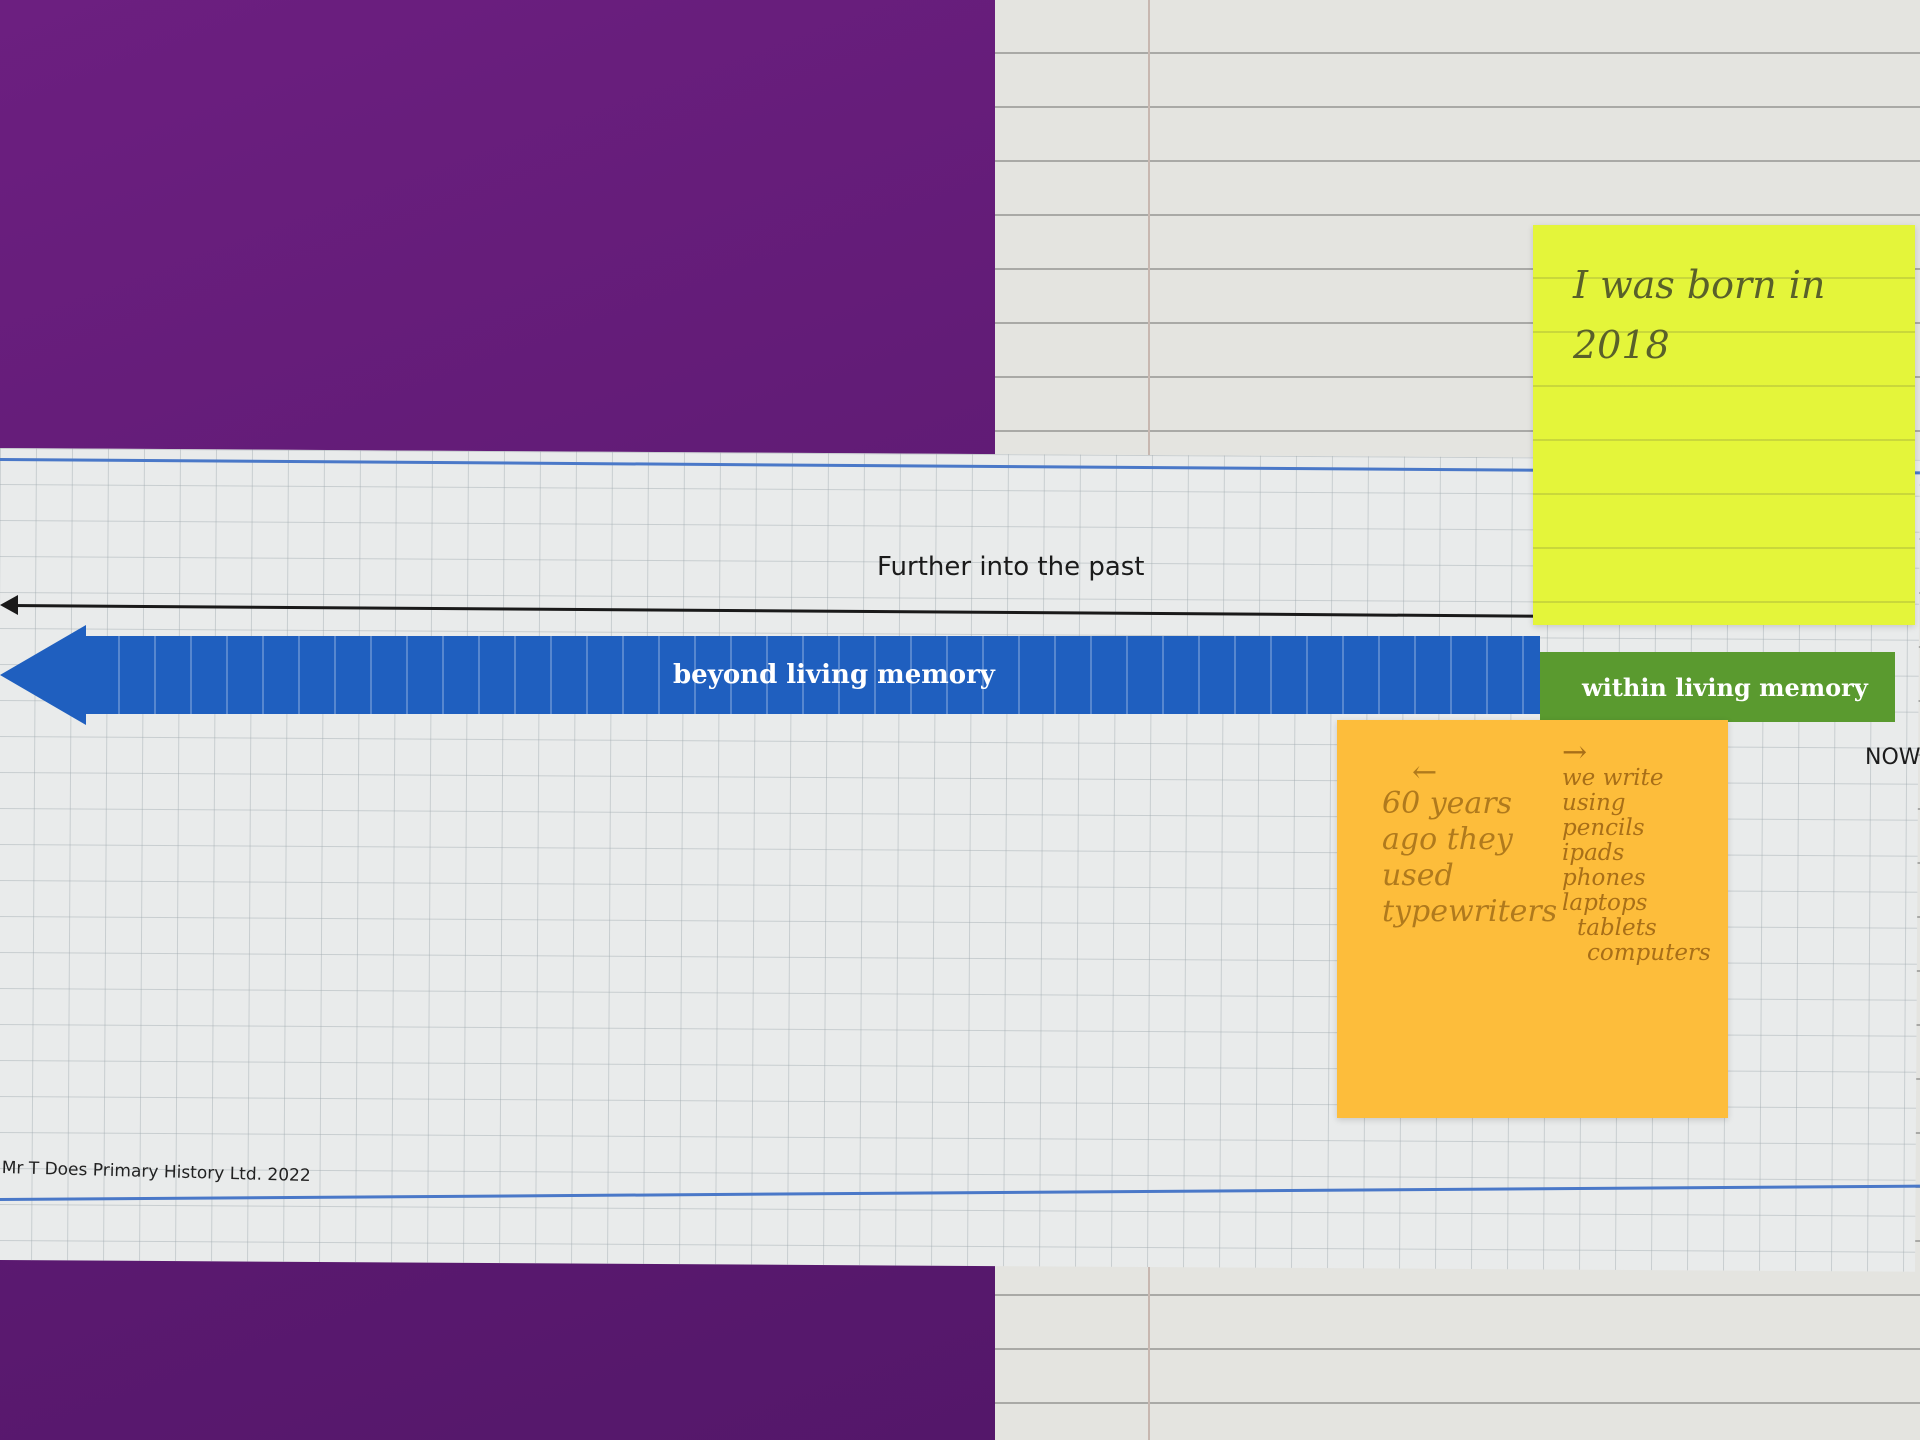  What do you see at coordinates (43, 675) in the screenshot?
I see `blue-arrow-head-icon` at bounding box center [43, 675].